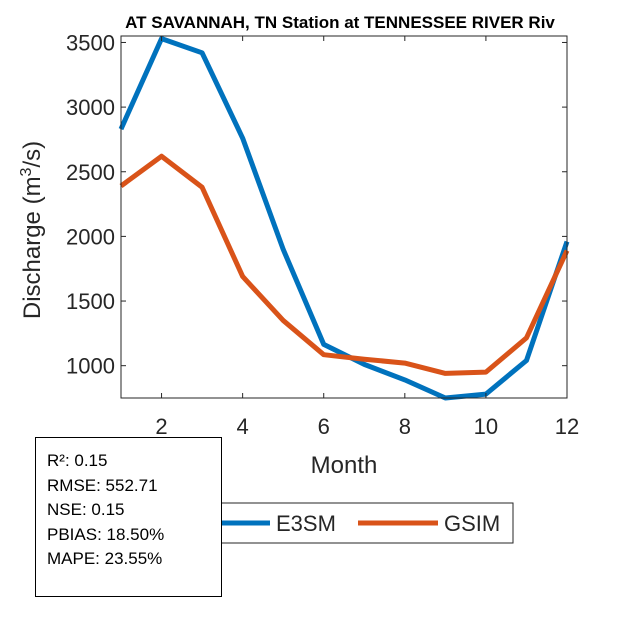 The image size is (625, 625). Describe the element at coordinates (306, 523) in the screenshot. I see `legend-label-e3sm: E3SM` at that location.